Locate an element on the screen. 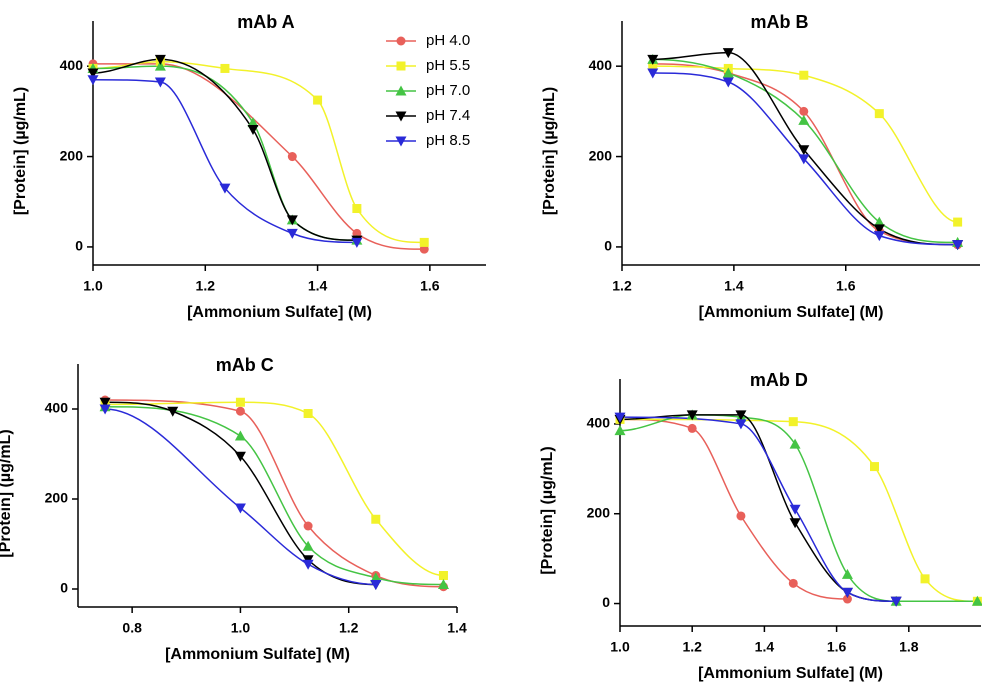  legend-label: pH 5.5 is located at coordinates (448, 65).